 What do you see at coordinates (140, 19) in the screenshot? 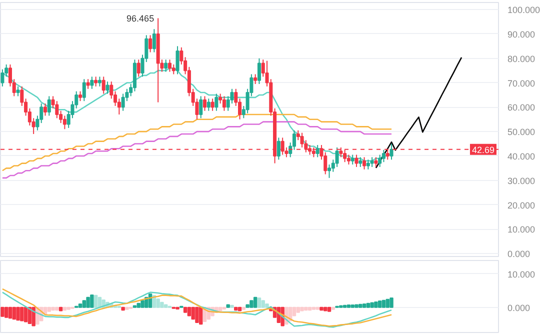
I see `annotation: 96.465` at bounding box center [140, 19].